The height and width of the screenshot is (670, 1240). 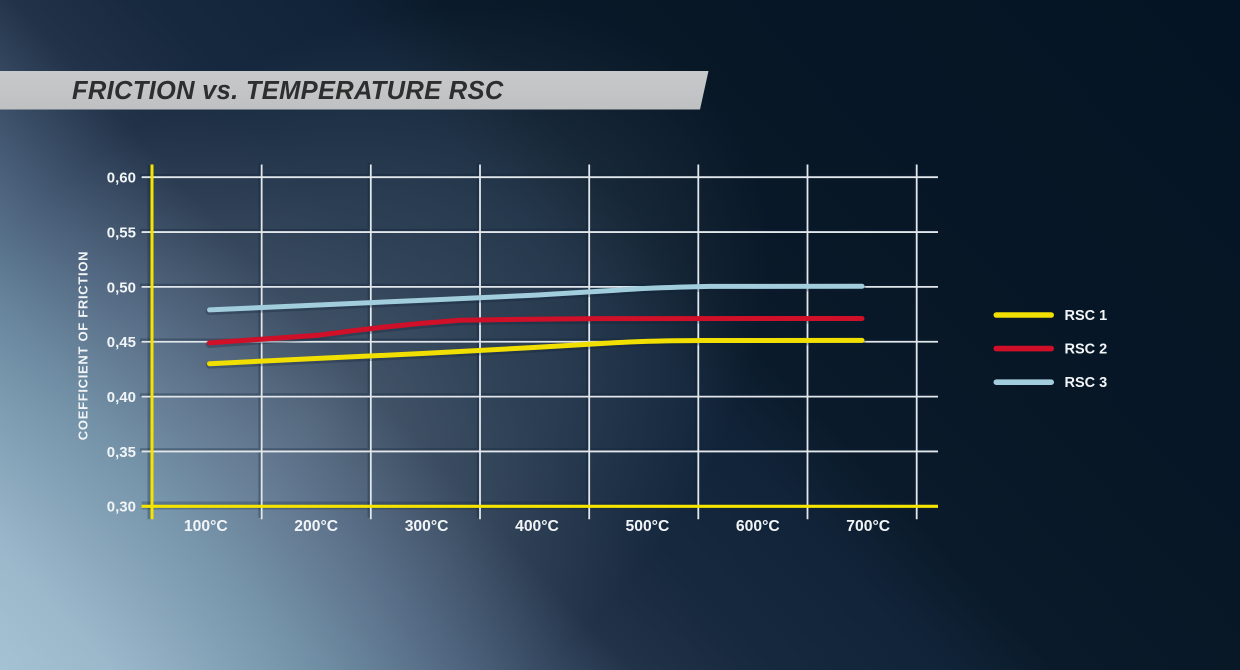 I want to click on svg-text: 0,35, so click(x=121, y=452).